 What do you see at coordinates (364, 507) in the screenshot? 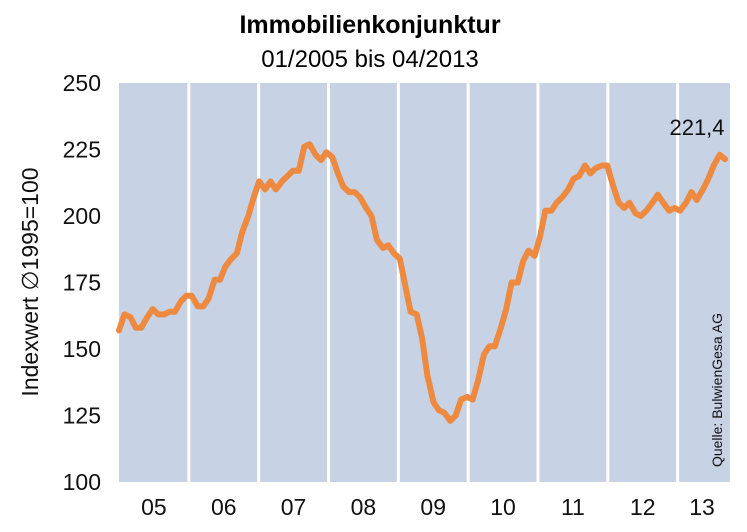
I see `x-tick-label: 08` at bounding box center [364, 507].